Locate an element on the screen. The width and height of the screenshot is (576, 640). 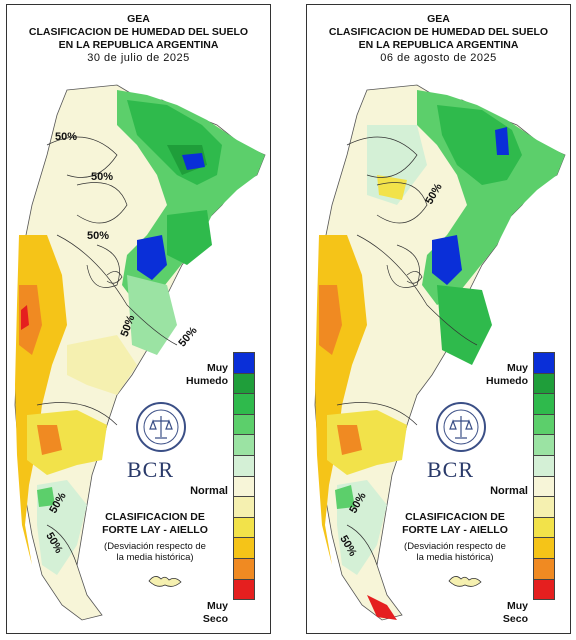
date-label: 06 de agosto de 2025 is located at coordinates (438, 58).